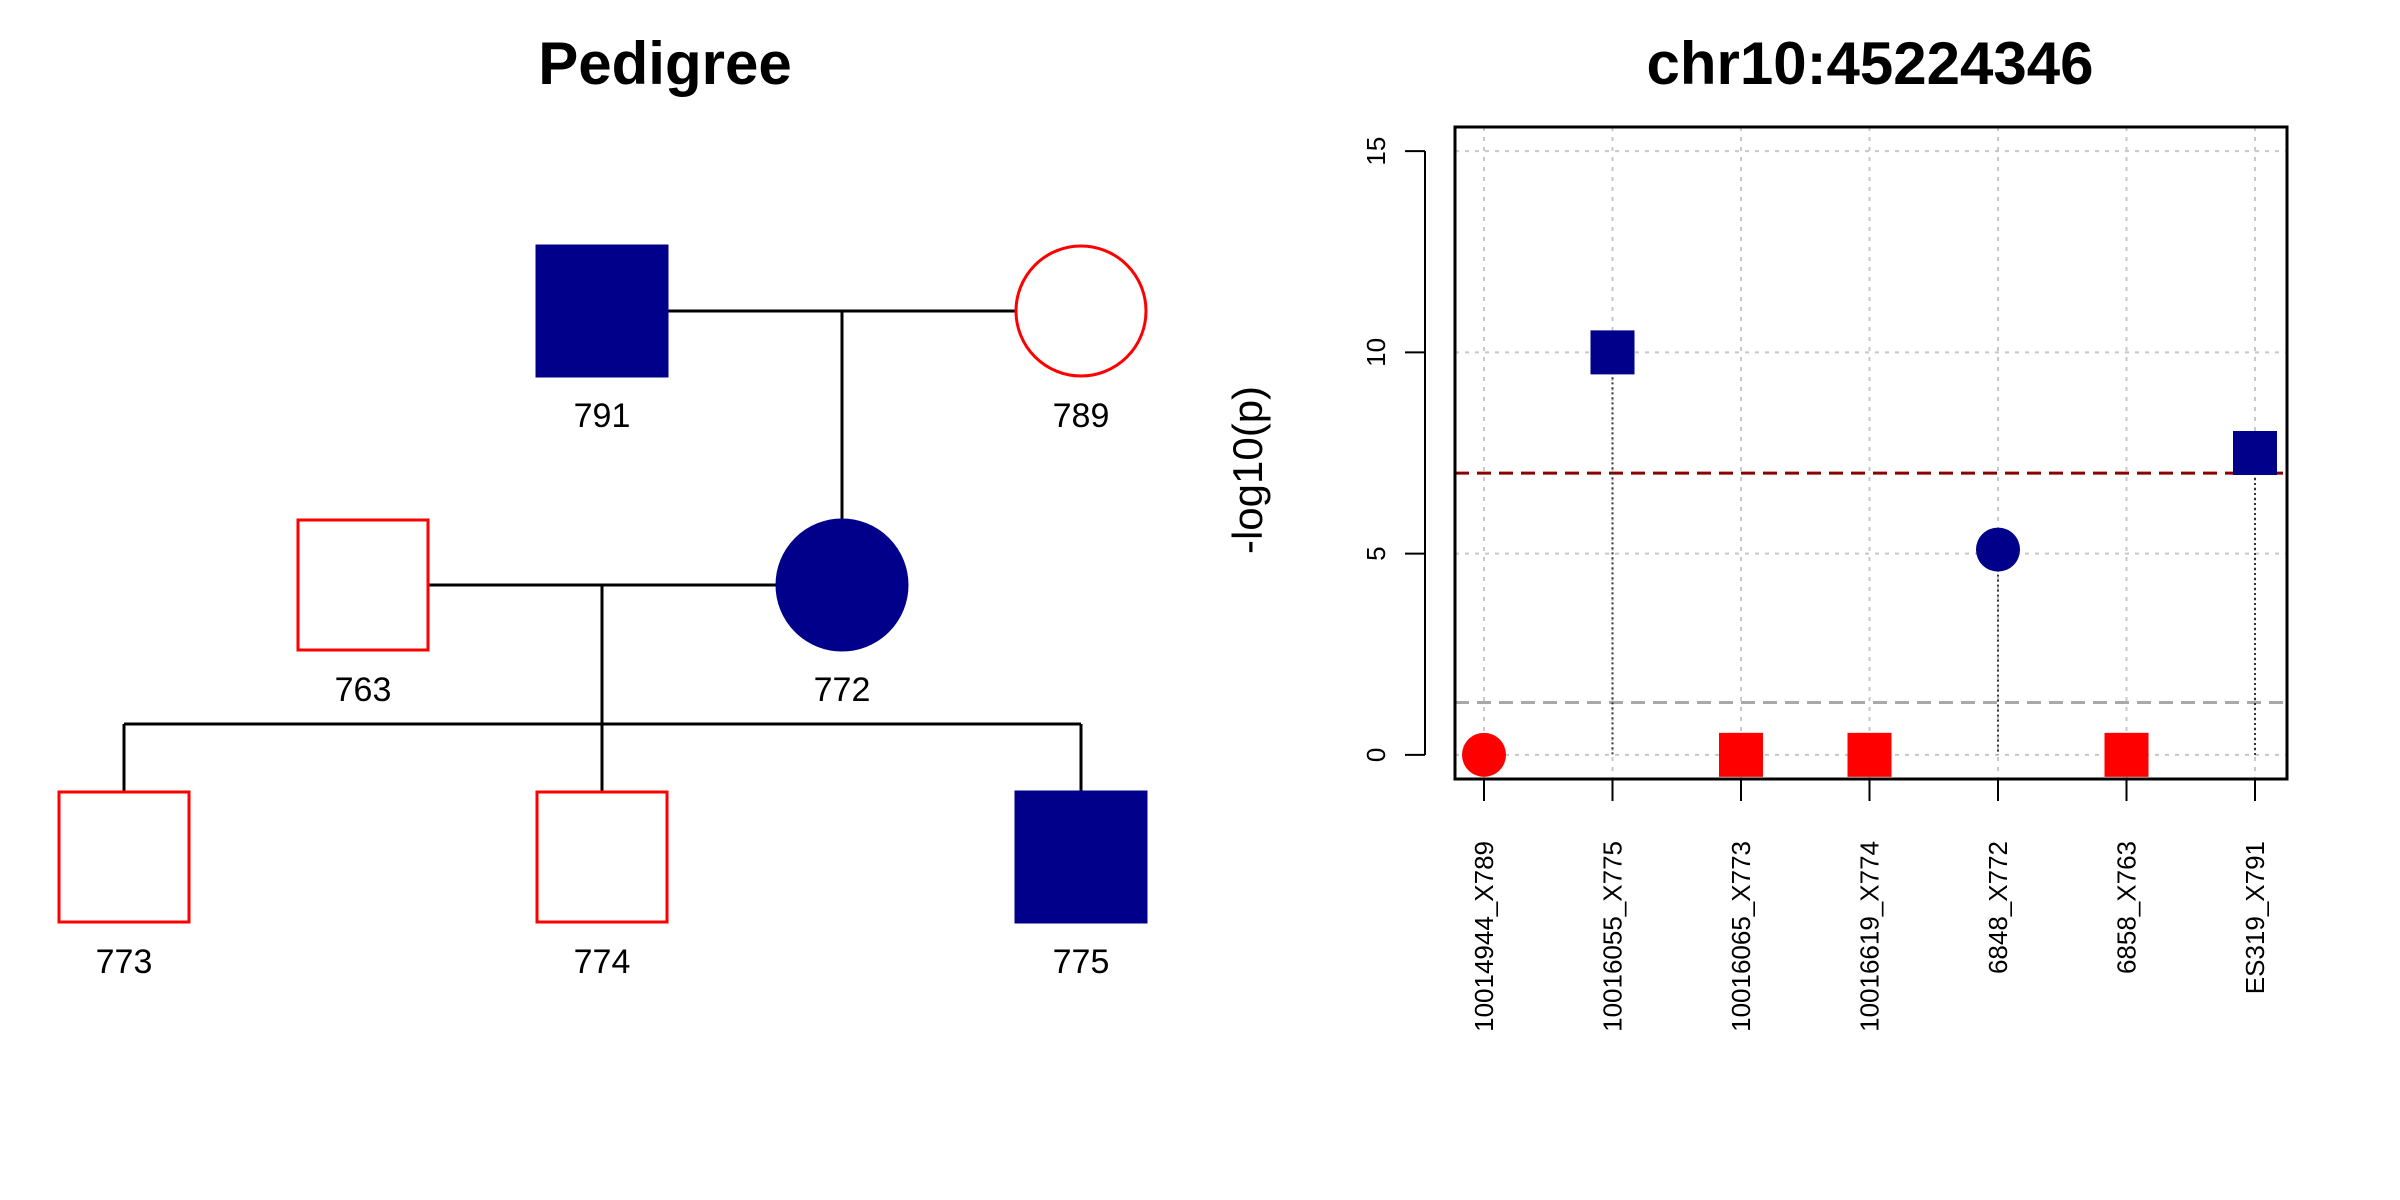 The width and height of the screenshot is (2400, 1200). I want to click on individual-763-square, so click(363, 585).